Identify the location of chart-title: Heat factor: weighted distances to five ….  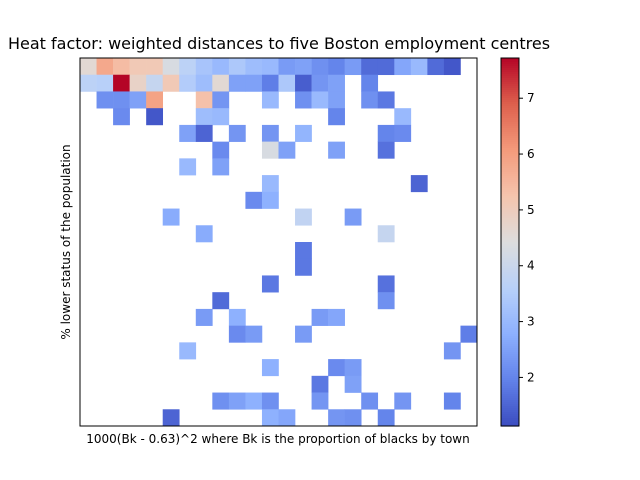
(279, 43).